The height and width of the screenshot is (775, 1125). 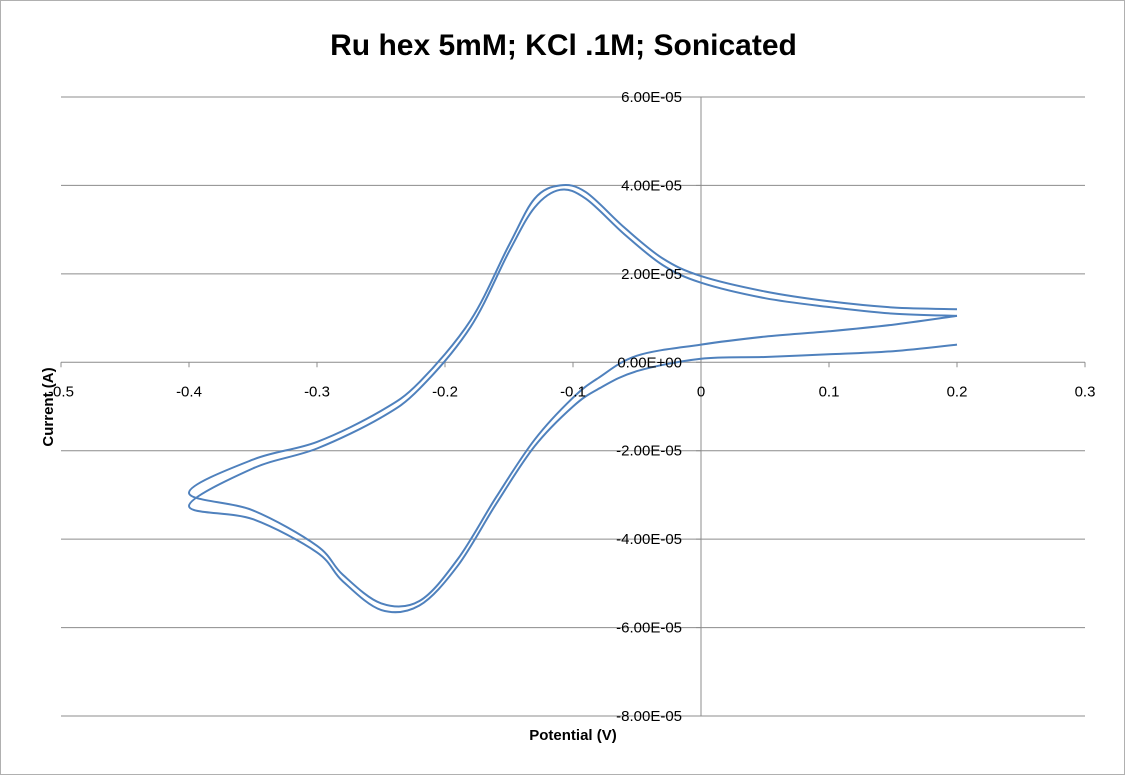 What do you see at coordinates (957, 391) in the screenshot?
I see `x-tick-label: 0.2` at bounding box center [957, 391].